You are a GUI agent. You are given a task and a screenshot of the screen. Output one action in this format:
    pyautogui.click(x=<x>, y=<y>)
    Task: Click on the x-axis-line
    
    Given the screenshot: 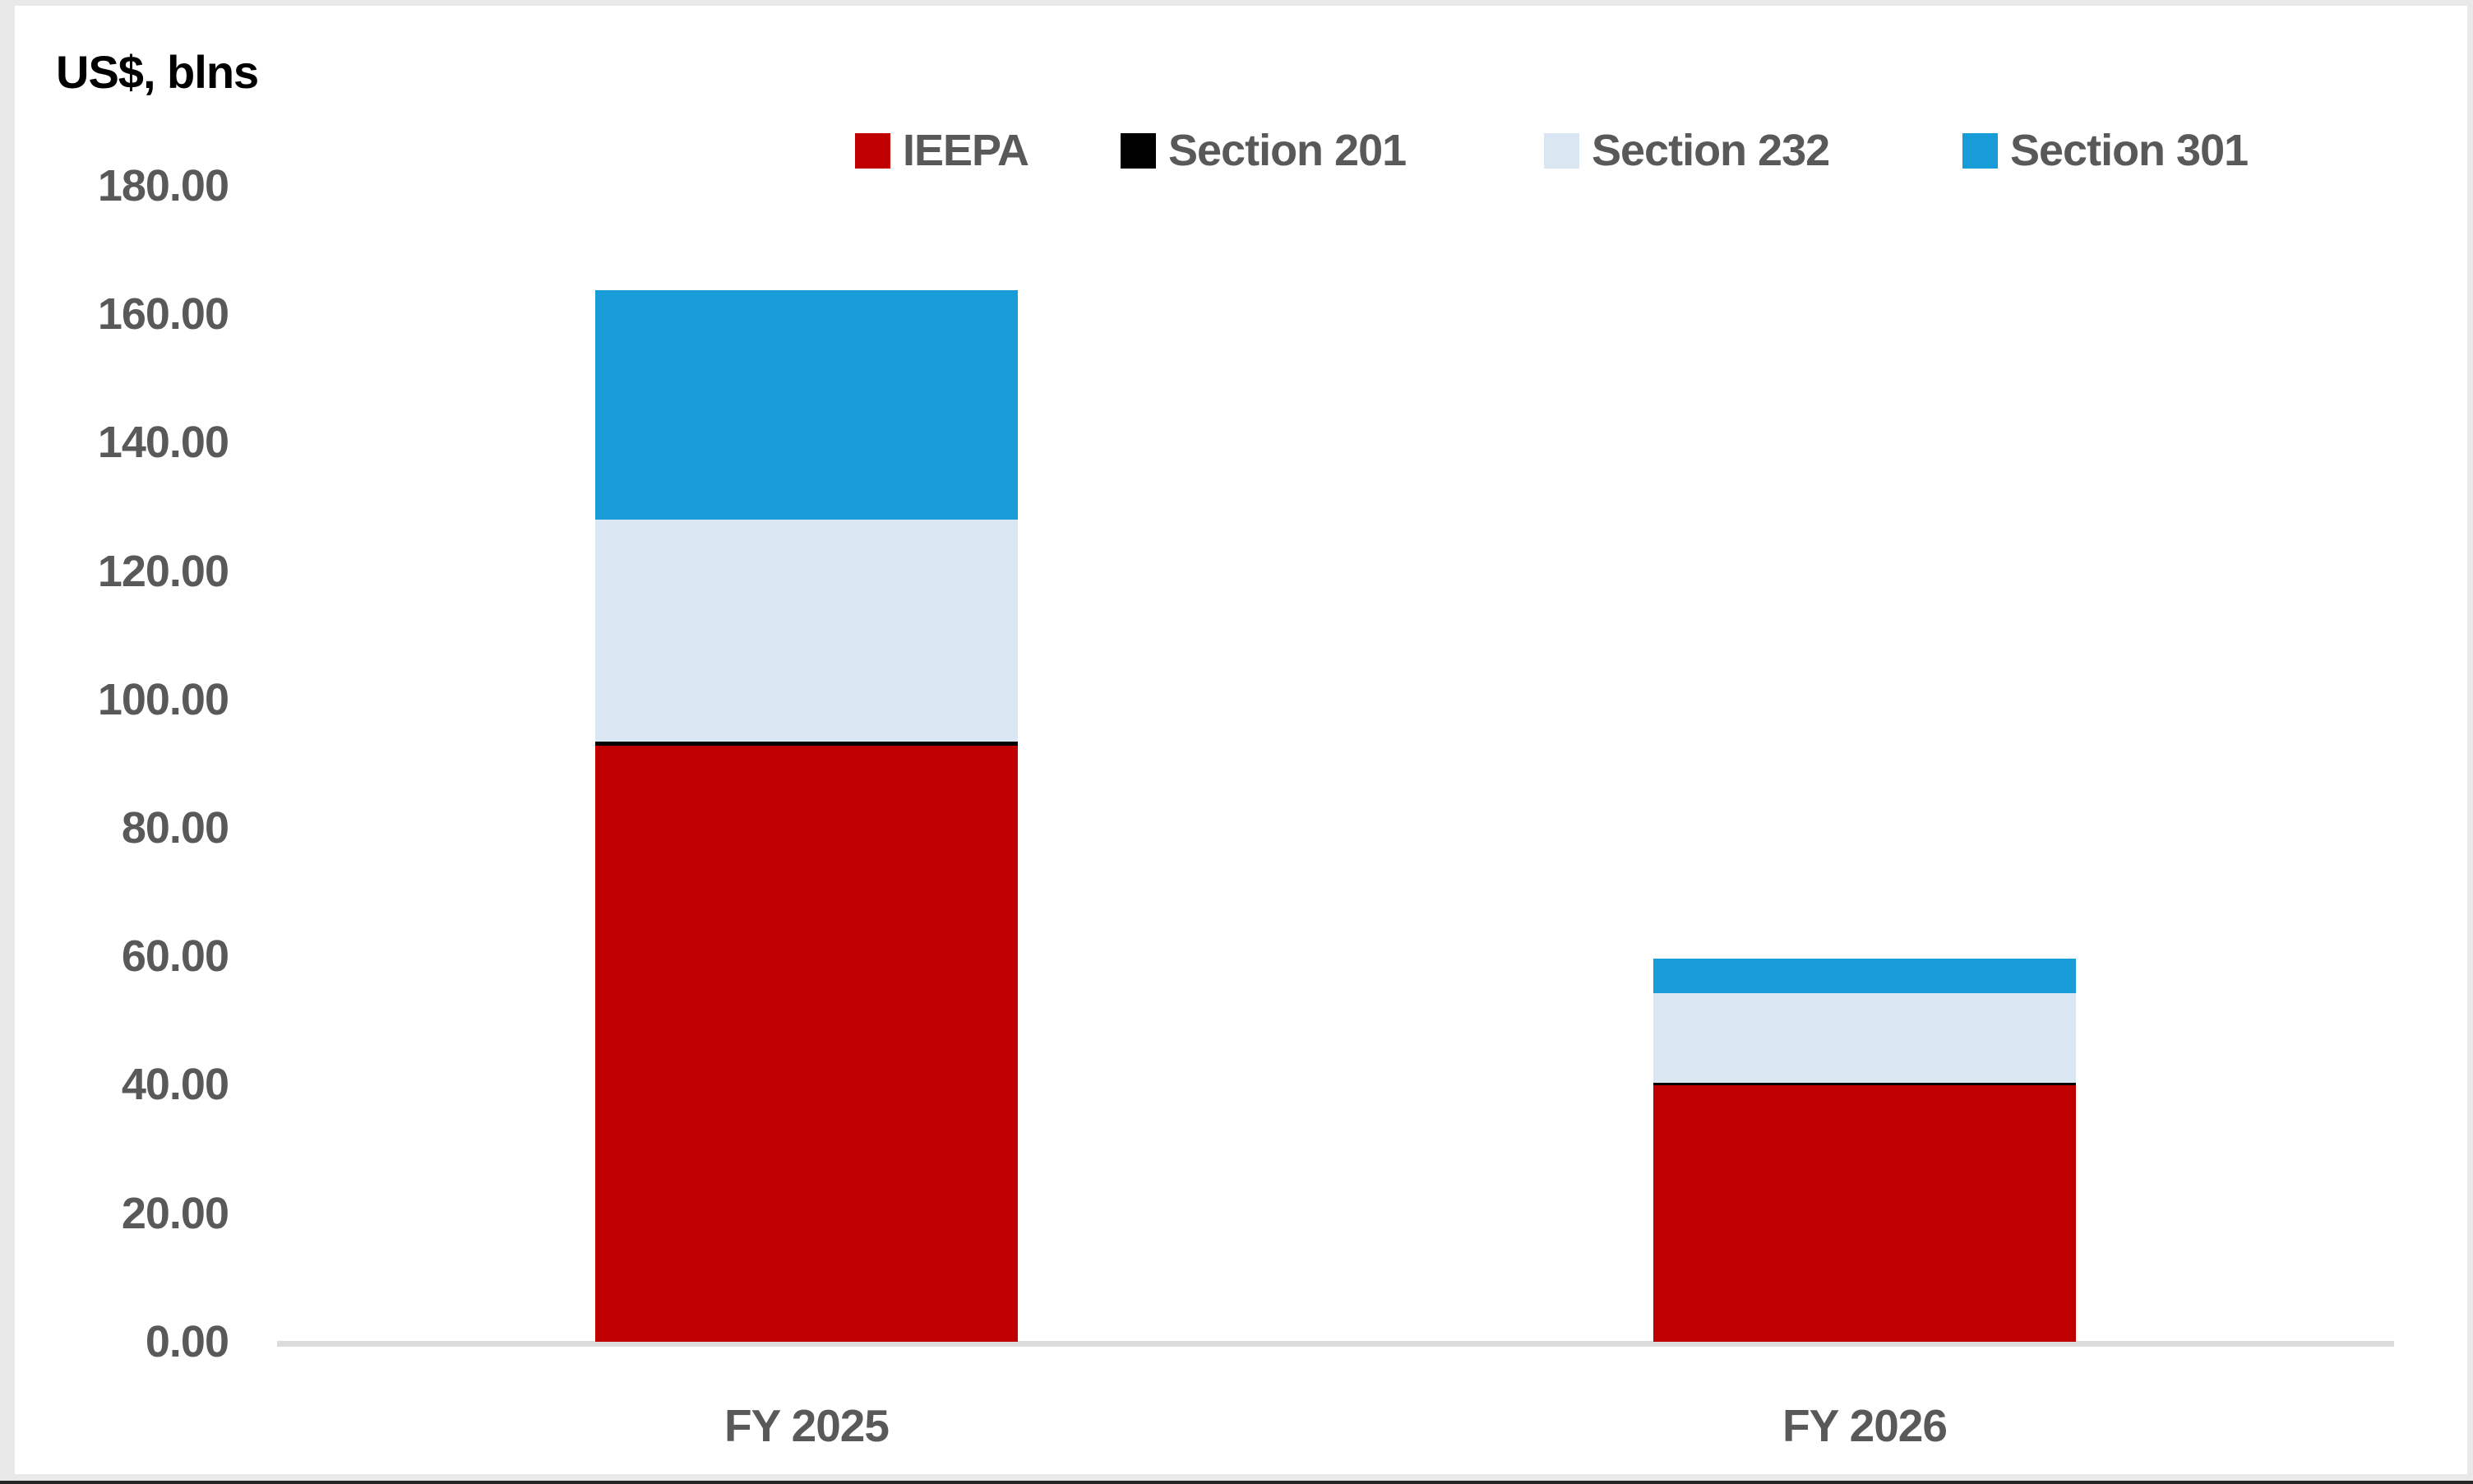 What is the action you would take?
    pyautogui.click(x=1335, y=1344)
    